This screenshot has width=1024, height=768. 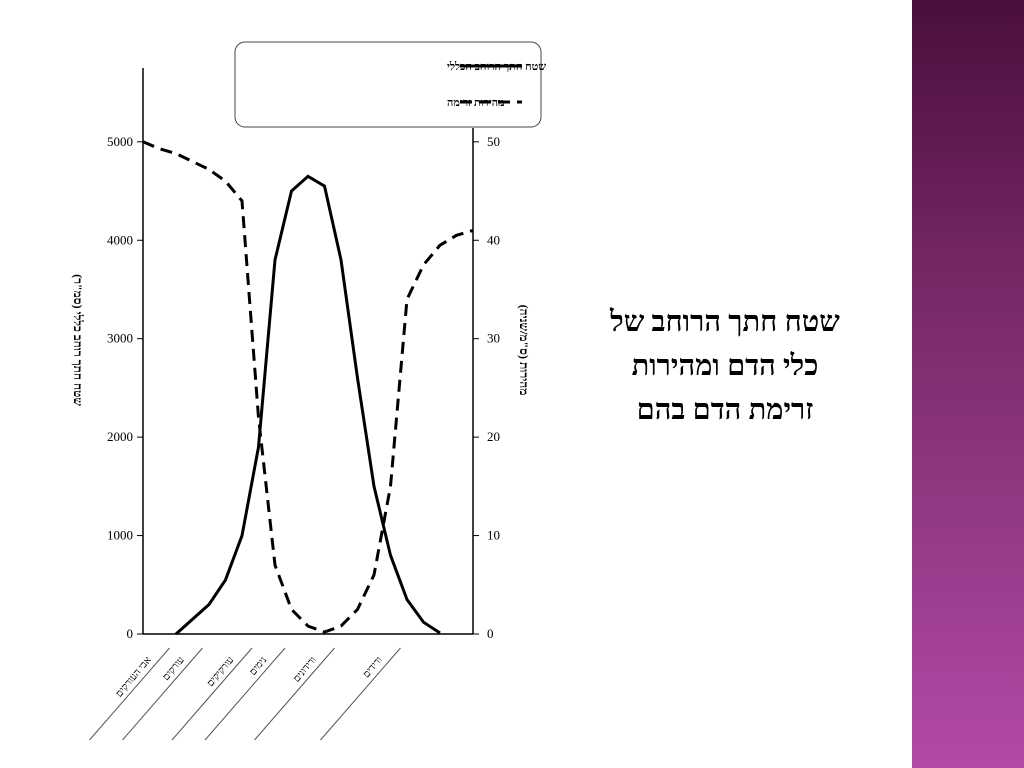 What do you see at coordinates (120, 338) in the screenshot?
I see `y-tick-label: 3000` at bounding box center [120, 338].